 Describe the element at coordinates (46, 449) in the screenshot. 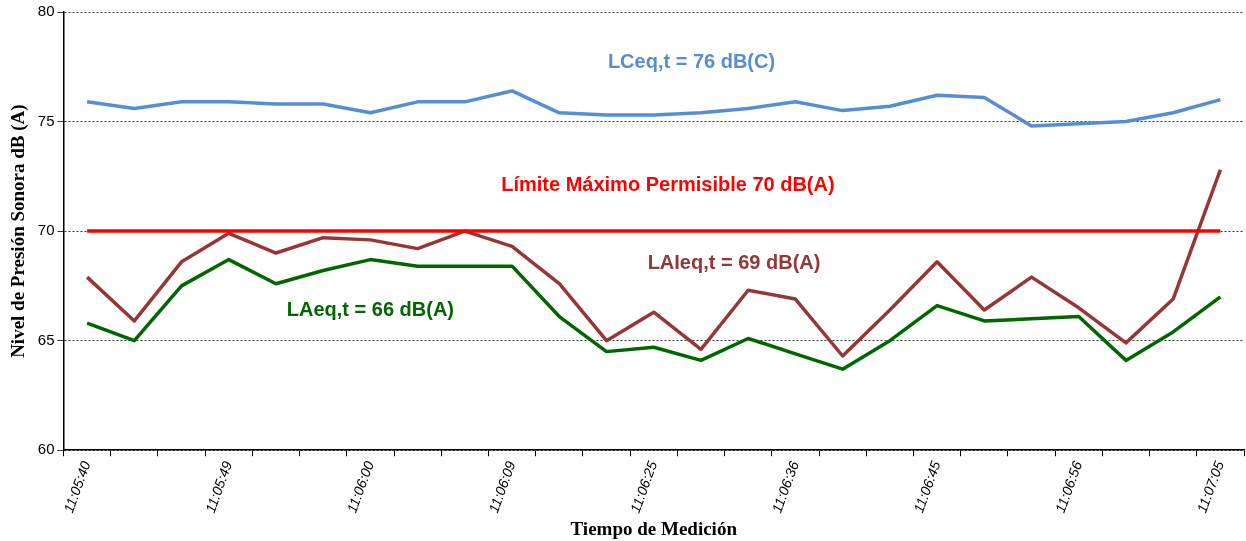

I see `y-tick-label: 60` at that location.